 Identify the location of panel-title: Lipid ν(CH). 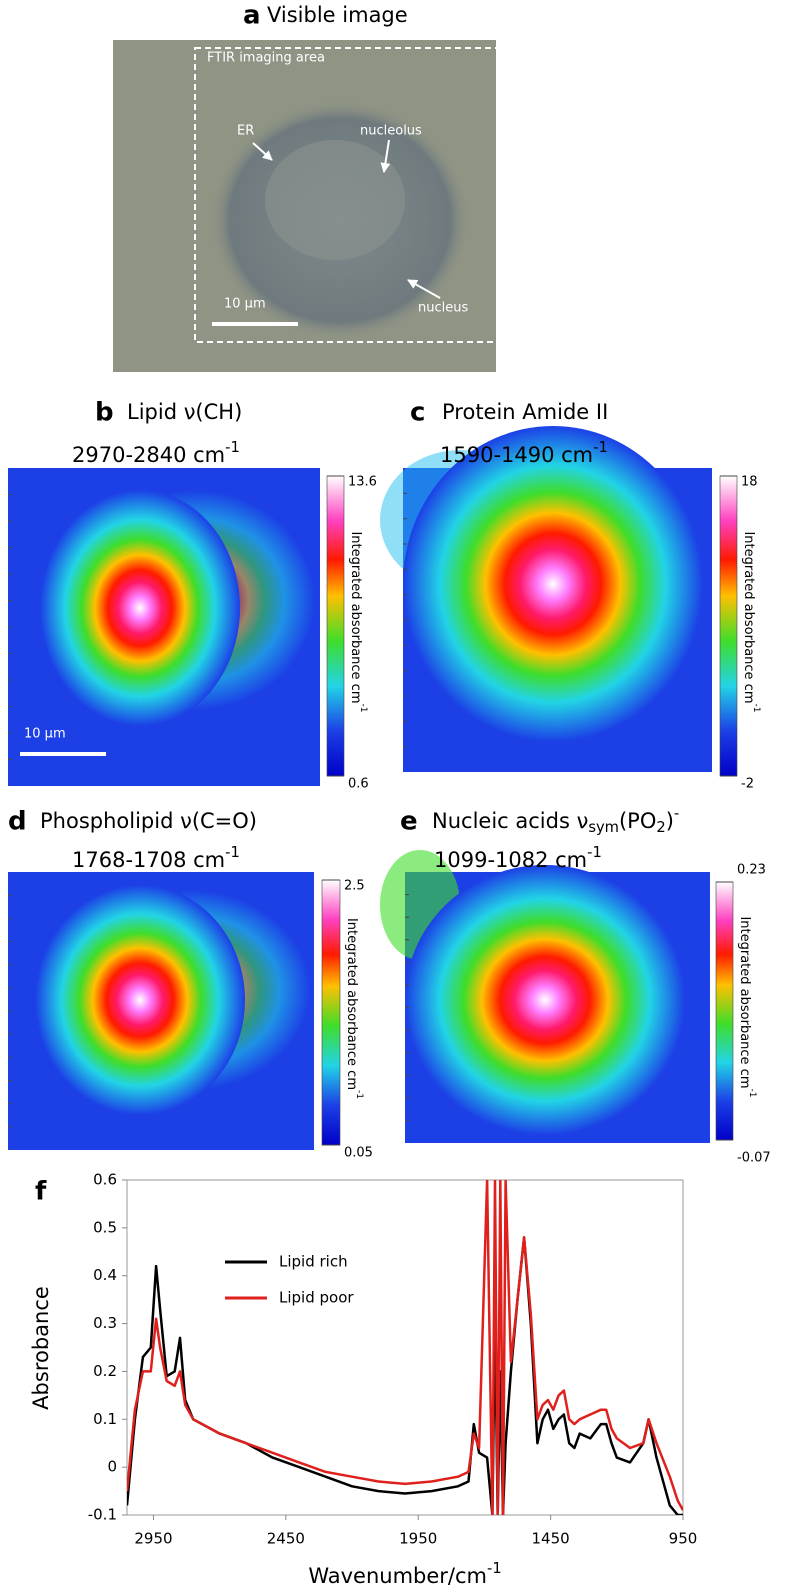
(184, 412).